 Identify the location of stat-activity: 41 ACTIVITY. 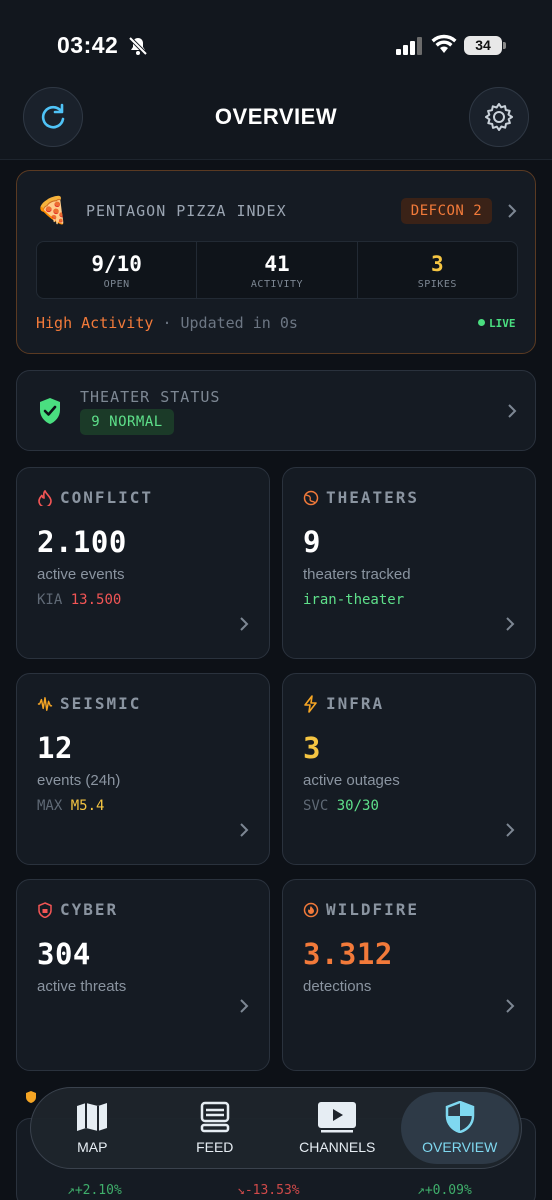
(276, 270).